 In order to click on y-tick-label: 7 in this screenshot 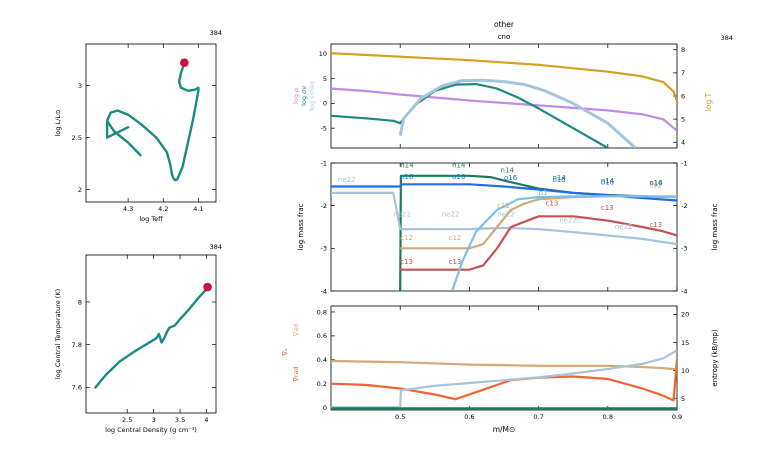, I will do `click(683, 73)`.